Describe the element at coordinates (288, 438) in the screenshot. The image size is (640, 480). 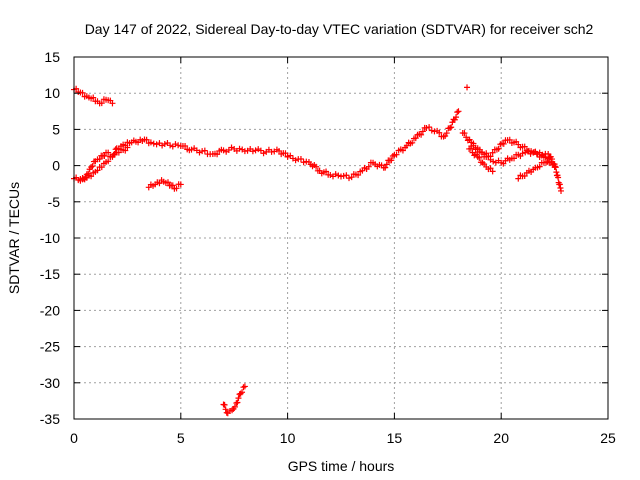
I see `x-tick-label: 10` at that location.